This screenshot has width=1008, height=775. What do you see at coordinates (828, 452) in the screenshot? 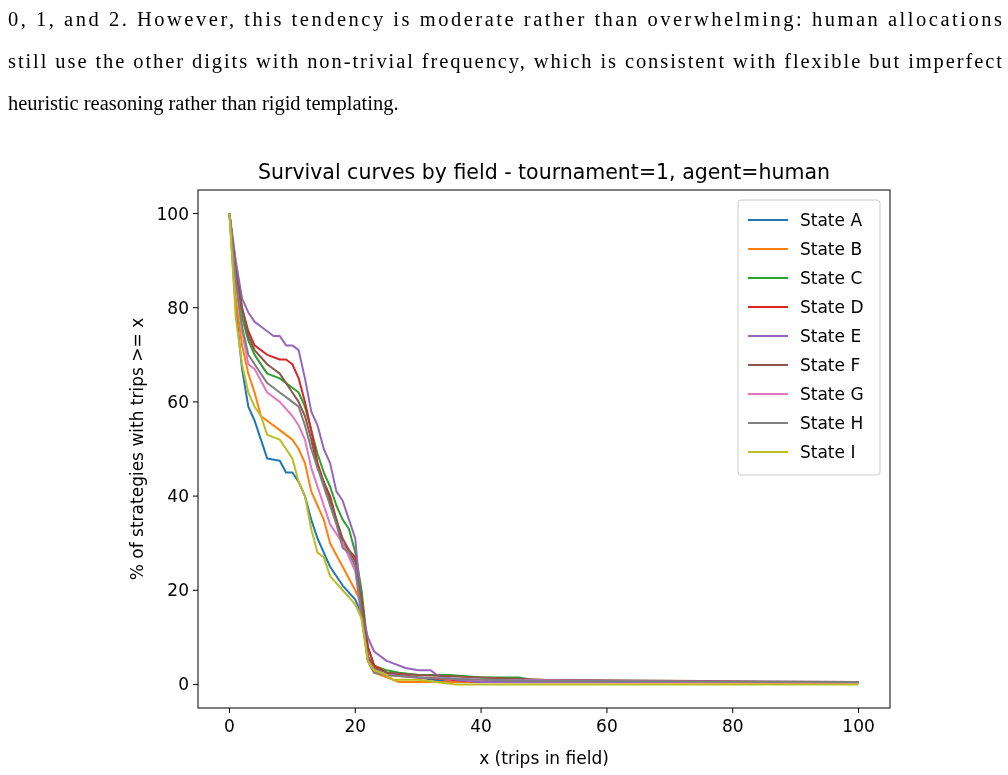
I see `legend-label: State I` at bounding box center [828, 452].